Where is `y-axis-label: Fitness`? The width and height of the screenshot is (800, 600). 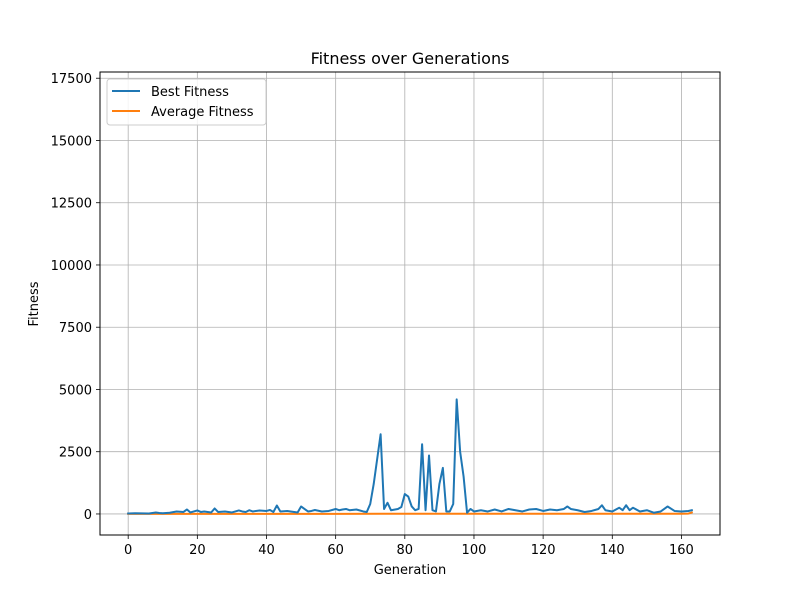
y-axis-label: Fitness is located at coordinates (34, 303).